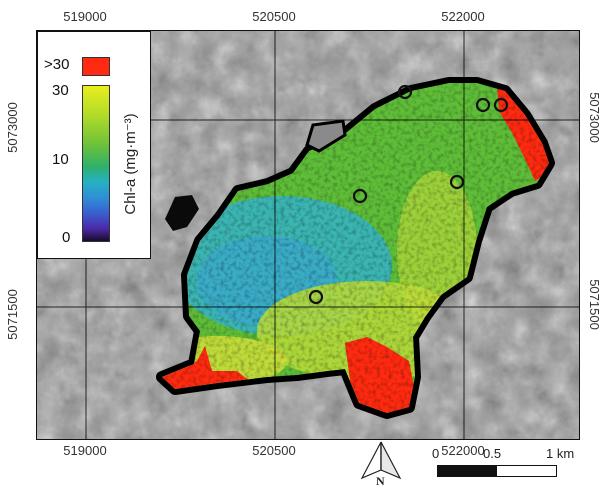 This screenshot has height=491, width=613. Describe the element at coordinates (463, 450) in the screenshot. I see `x-tick-bottom: 522000` at that location.